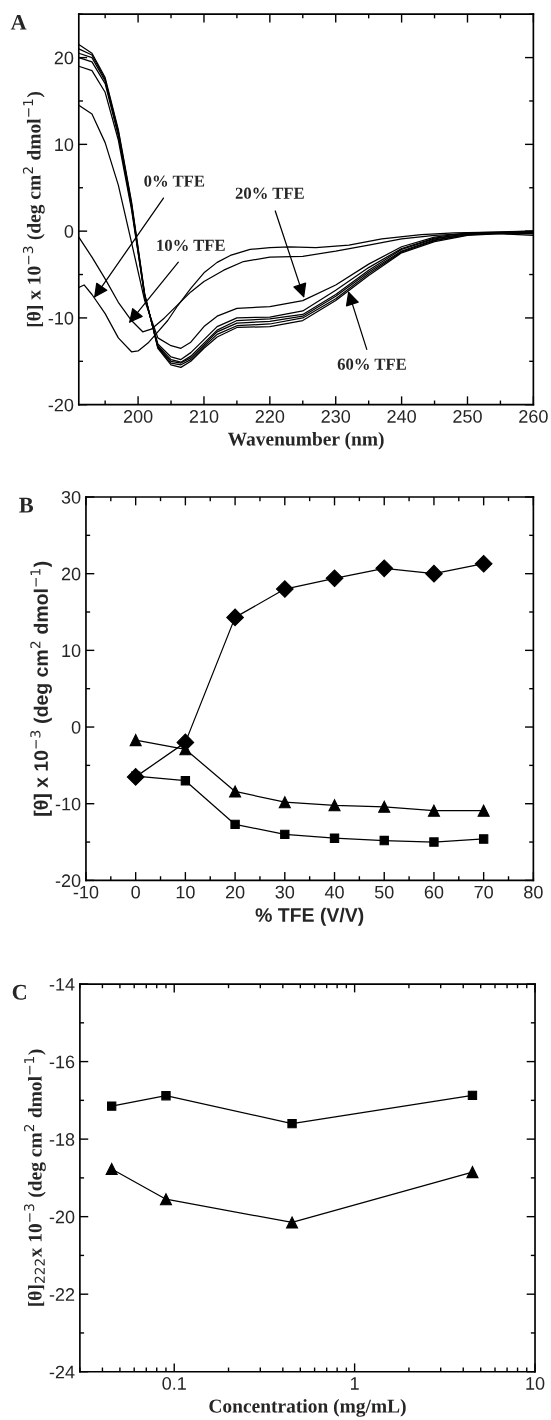  Describe the element at coordinates (336, 416) in the screenshot. I see `x-tick-label: 230` at that location.